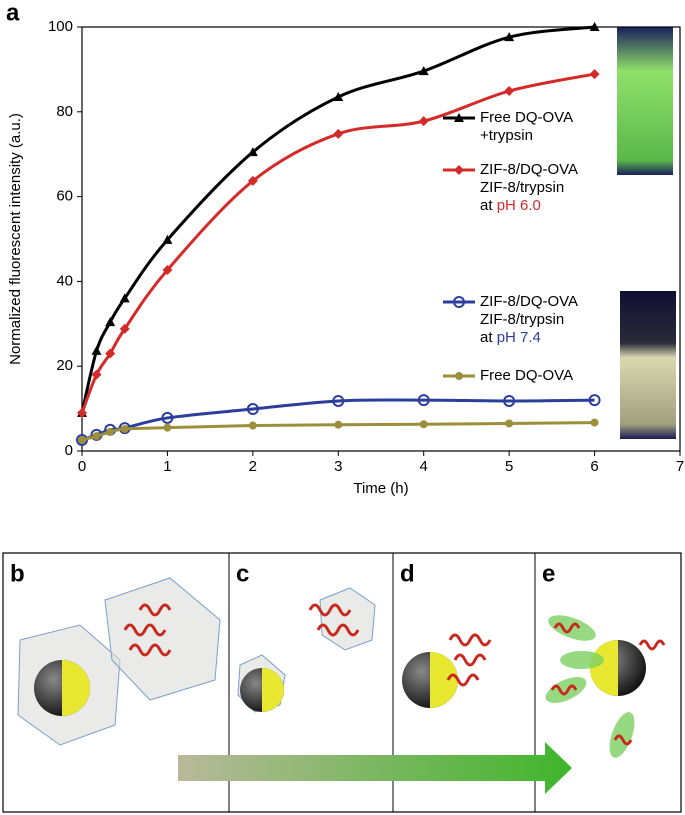 Image resolution: width=685 pixels, height=815 pixels. What do you see at coordinates (64, 365) in the screenshot?
I see `y-tick-label: 20` at bounding box center [64, 365].